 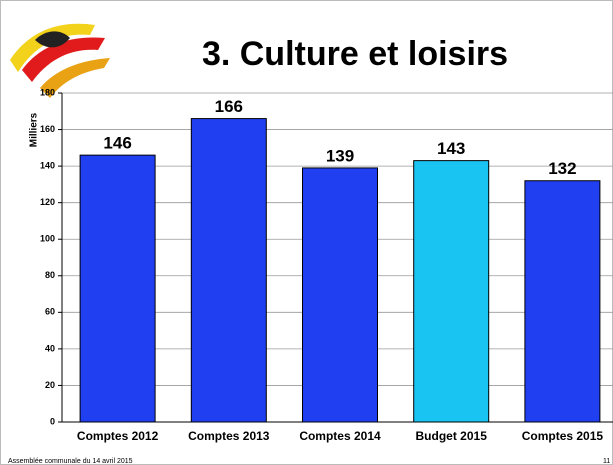 I want to click on y-tick-label: 0, so click(x=52, y=421).